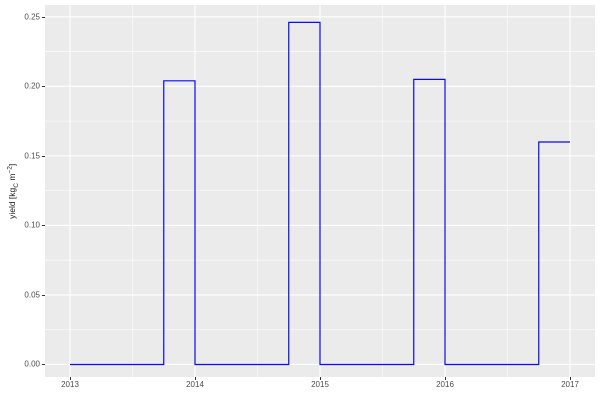 This screenshot has width=600, height=400. Describe the element at coordinates (32, 295) in the screenshot. I see `y-axis-tick-label: 0.05` at that location.